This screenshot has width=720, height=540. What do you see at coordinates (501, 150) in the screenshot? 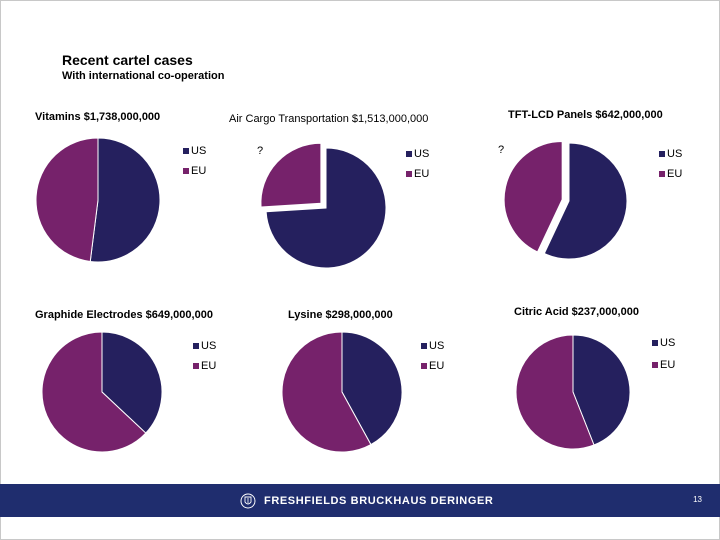
I see `annotation-question-tft-lcd: ?` at bounding box center [501, 150].